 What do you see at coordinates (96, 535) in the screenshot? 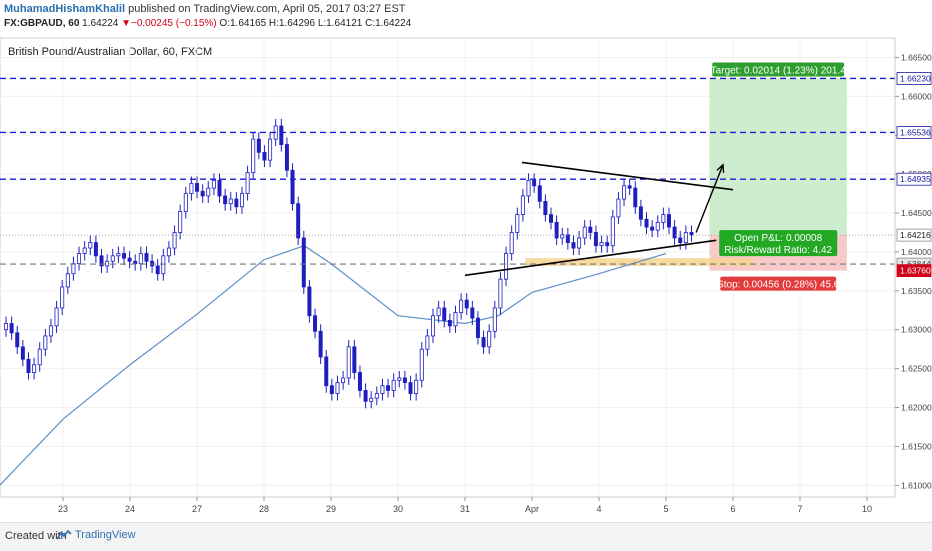
I see `tradingview-link: TradingView` at bounding box center [96, 535].